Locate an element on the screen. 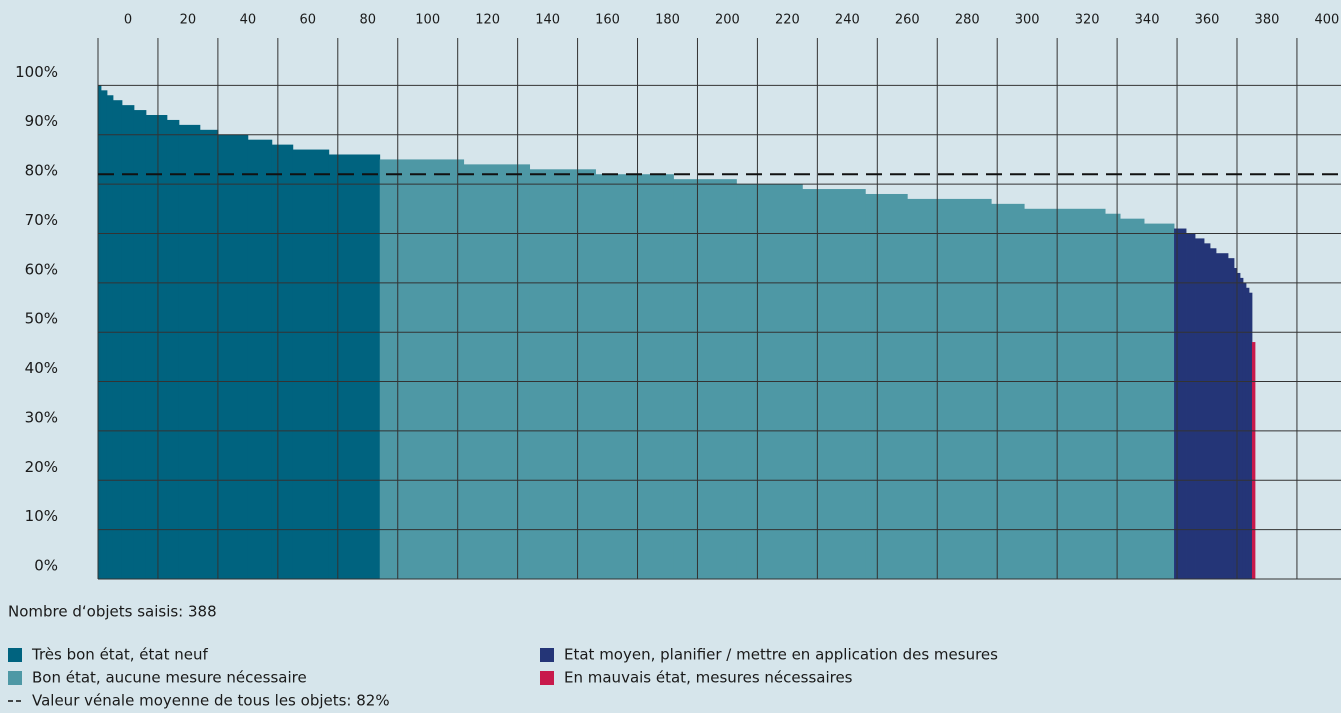  y-tick-label: 80% is located at coordinates (41, 171).